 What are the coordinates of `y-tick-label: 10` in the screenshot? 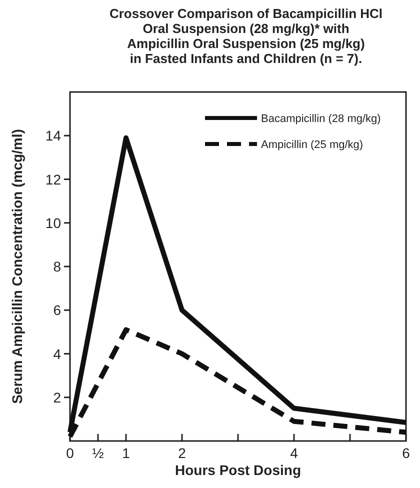 It's located at (53, 222).